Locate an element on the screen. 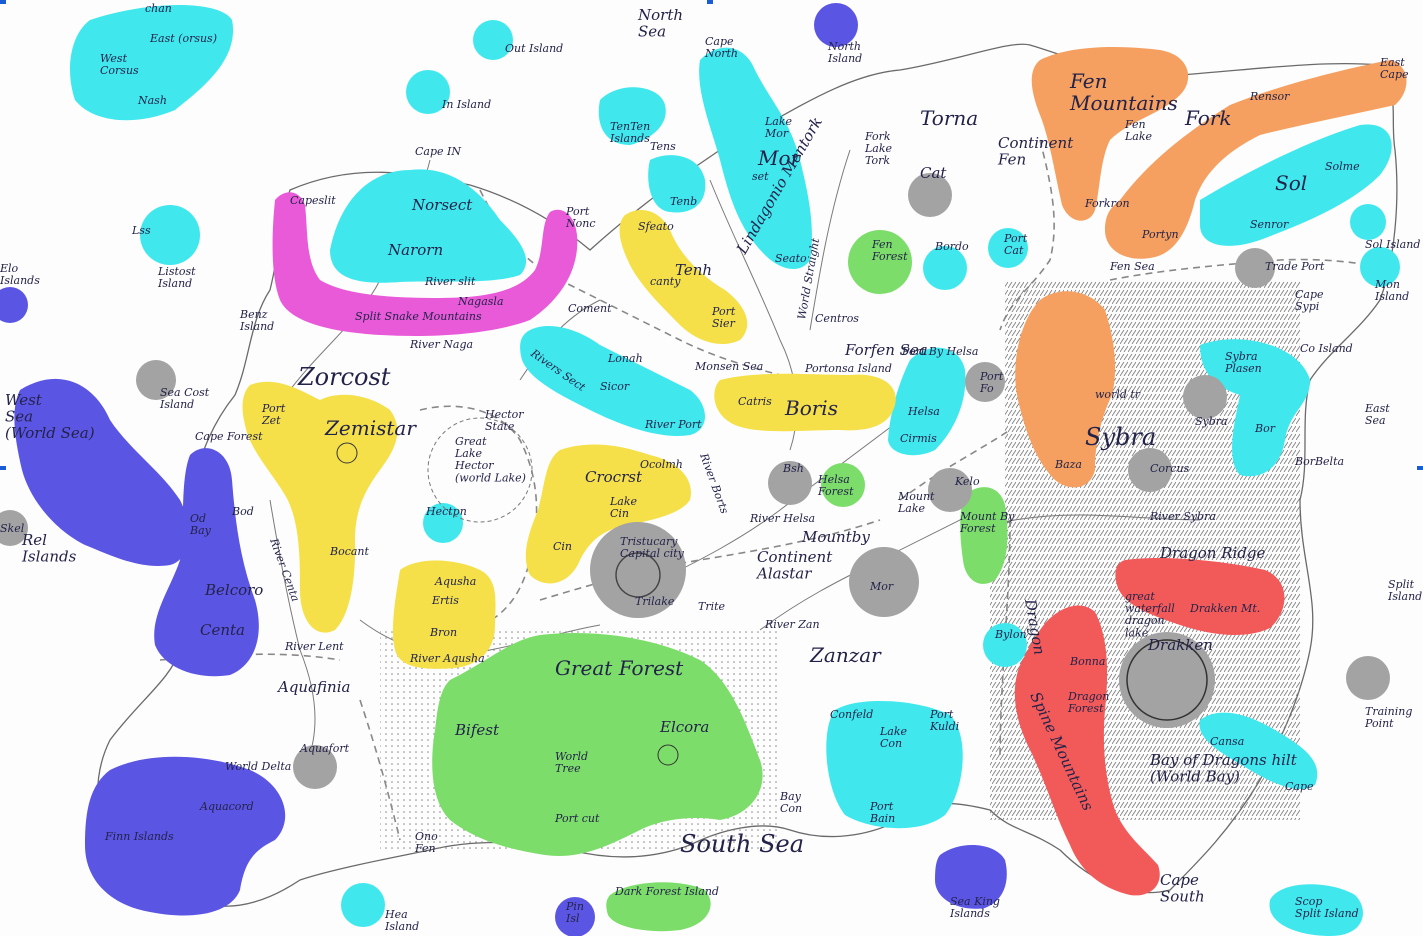  label-port-zet: Port Zet is located at coordinates (273, 414).